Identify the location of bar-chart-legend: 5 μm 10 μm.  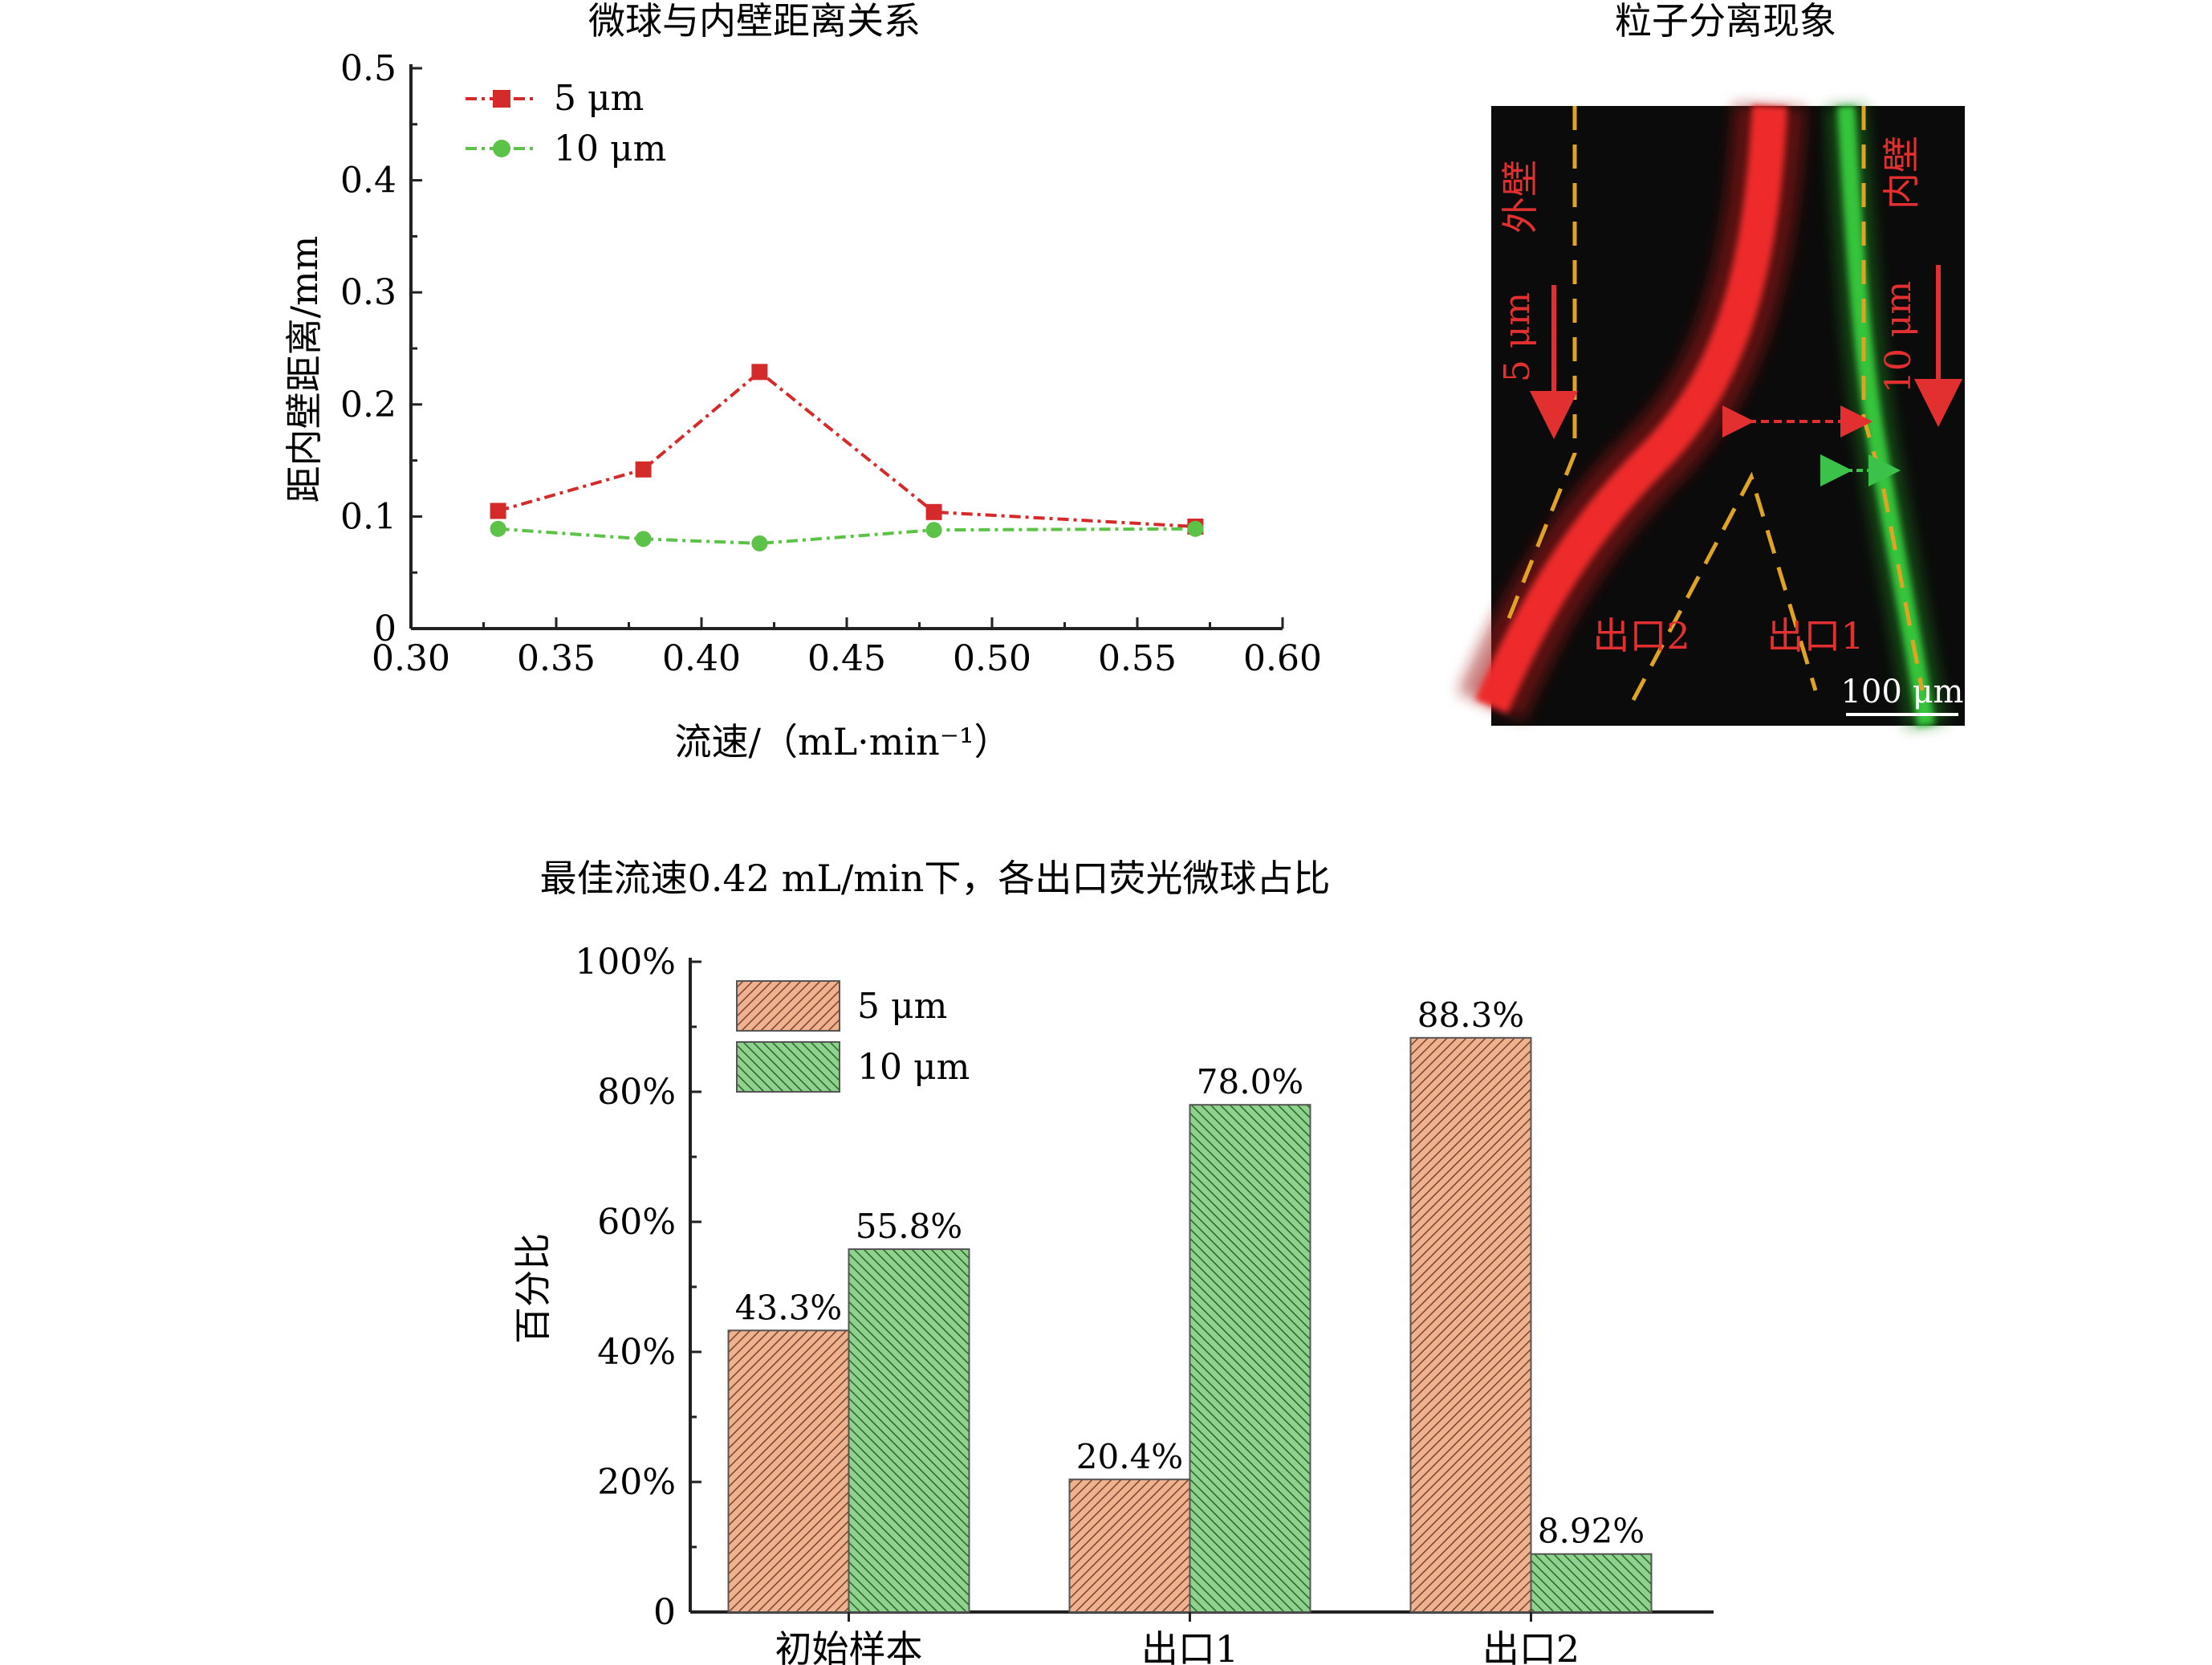
(853, 1037).